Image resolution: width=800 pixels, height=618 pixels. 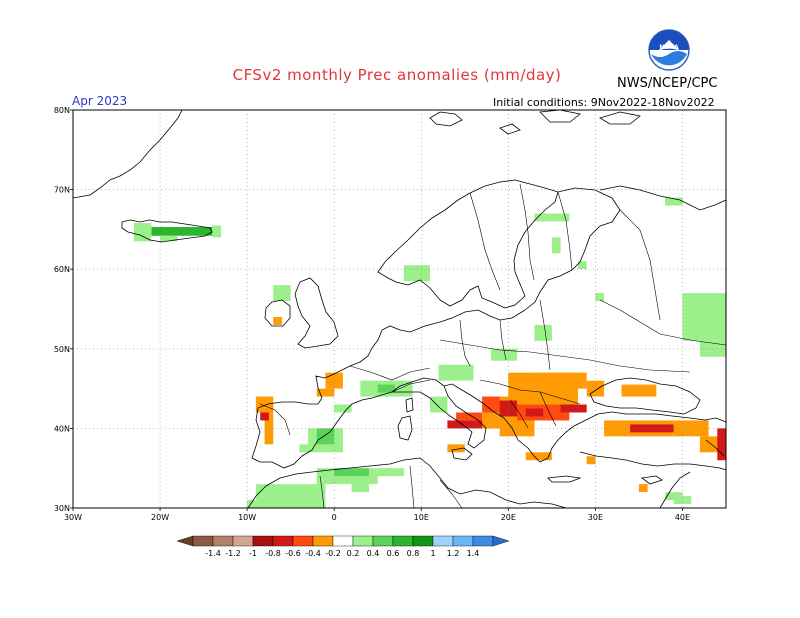 What do you see at coordinates (595, 517) in the screenshot?
I see `lon-tick-label: 30E` at bounding box center [595, 517].